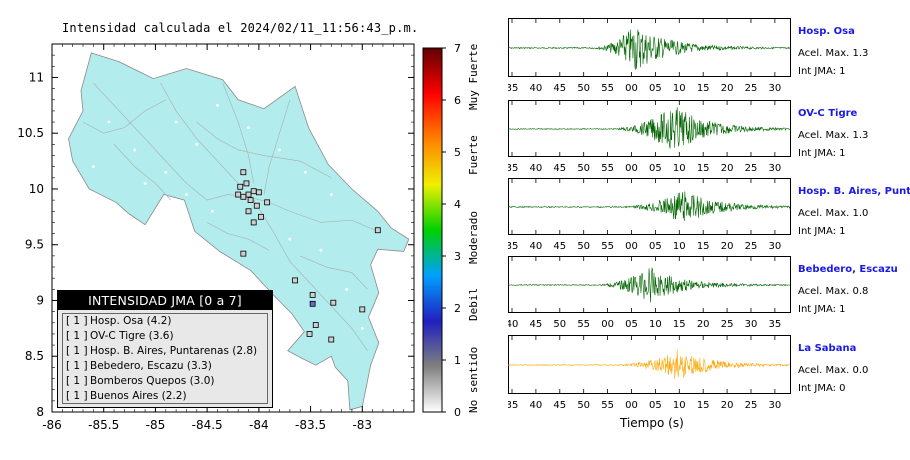  Describe the element at coordinates (34, 245) in the screenshot. I see `y-tick-label: 9.5` at that location.